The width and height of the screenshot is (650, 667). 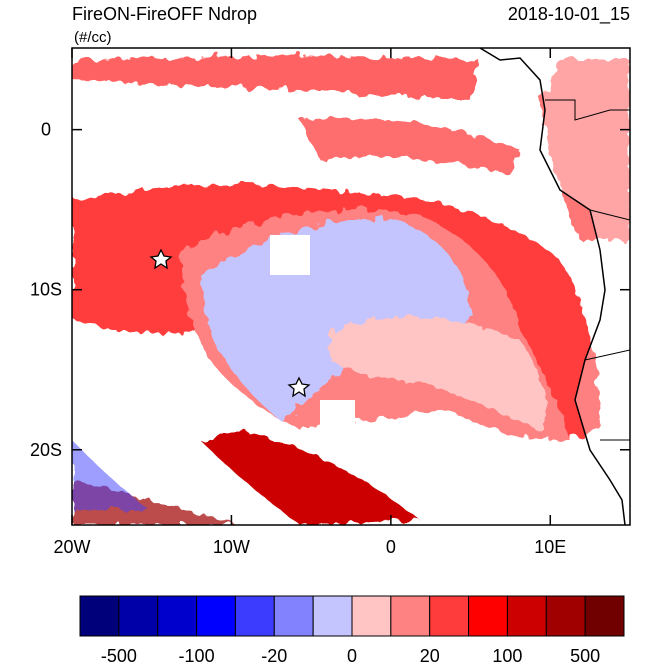 What do you see at coordinates (587, 270) in the screenshot?
I see `borders` at bounding box center [587, 270].